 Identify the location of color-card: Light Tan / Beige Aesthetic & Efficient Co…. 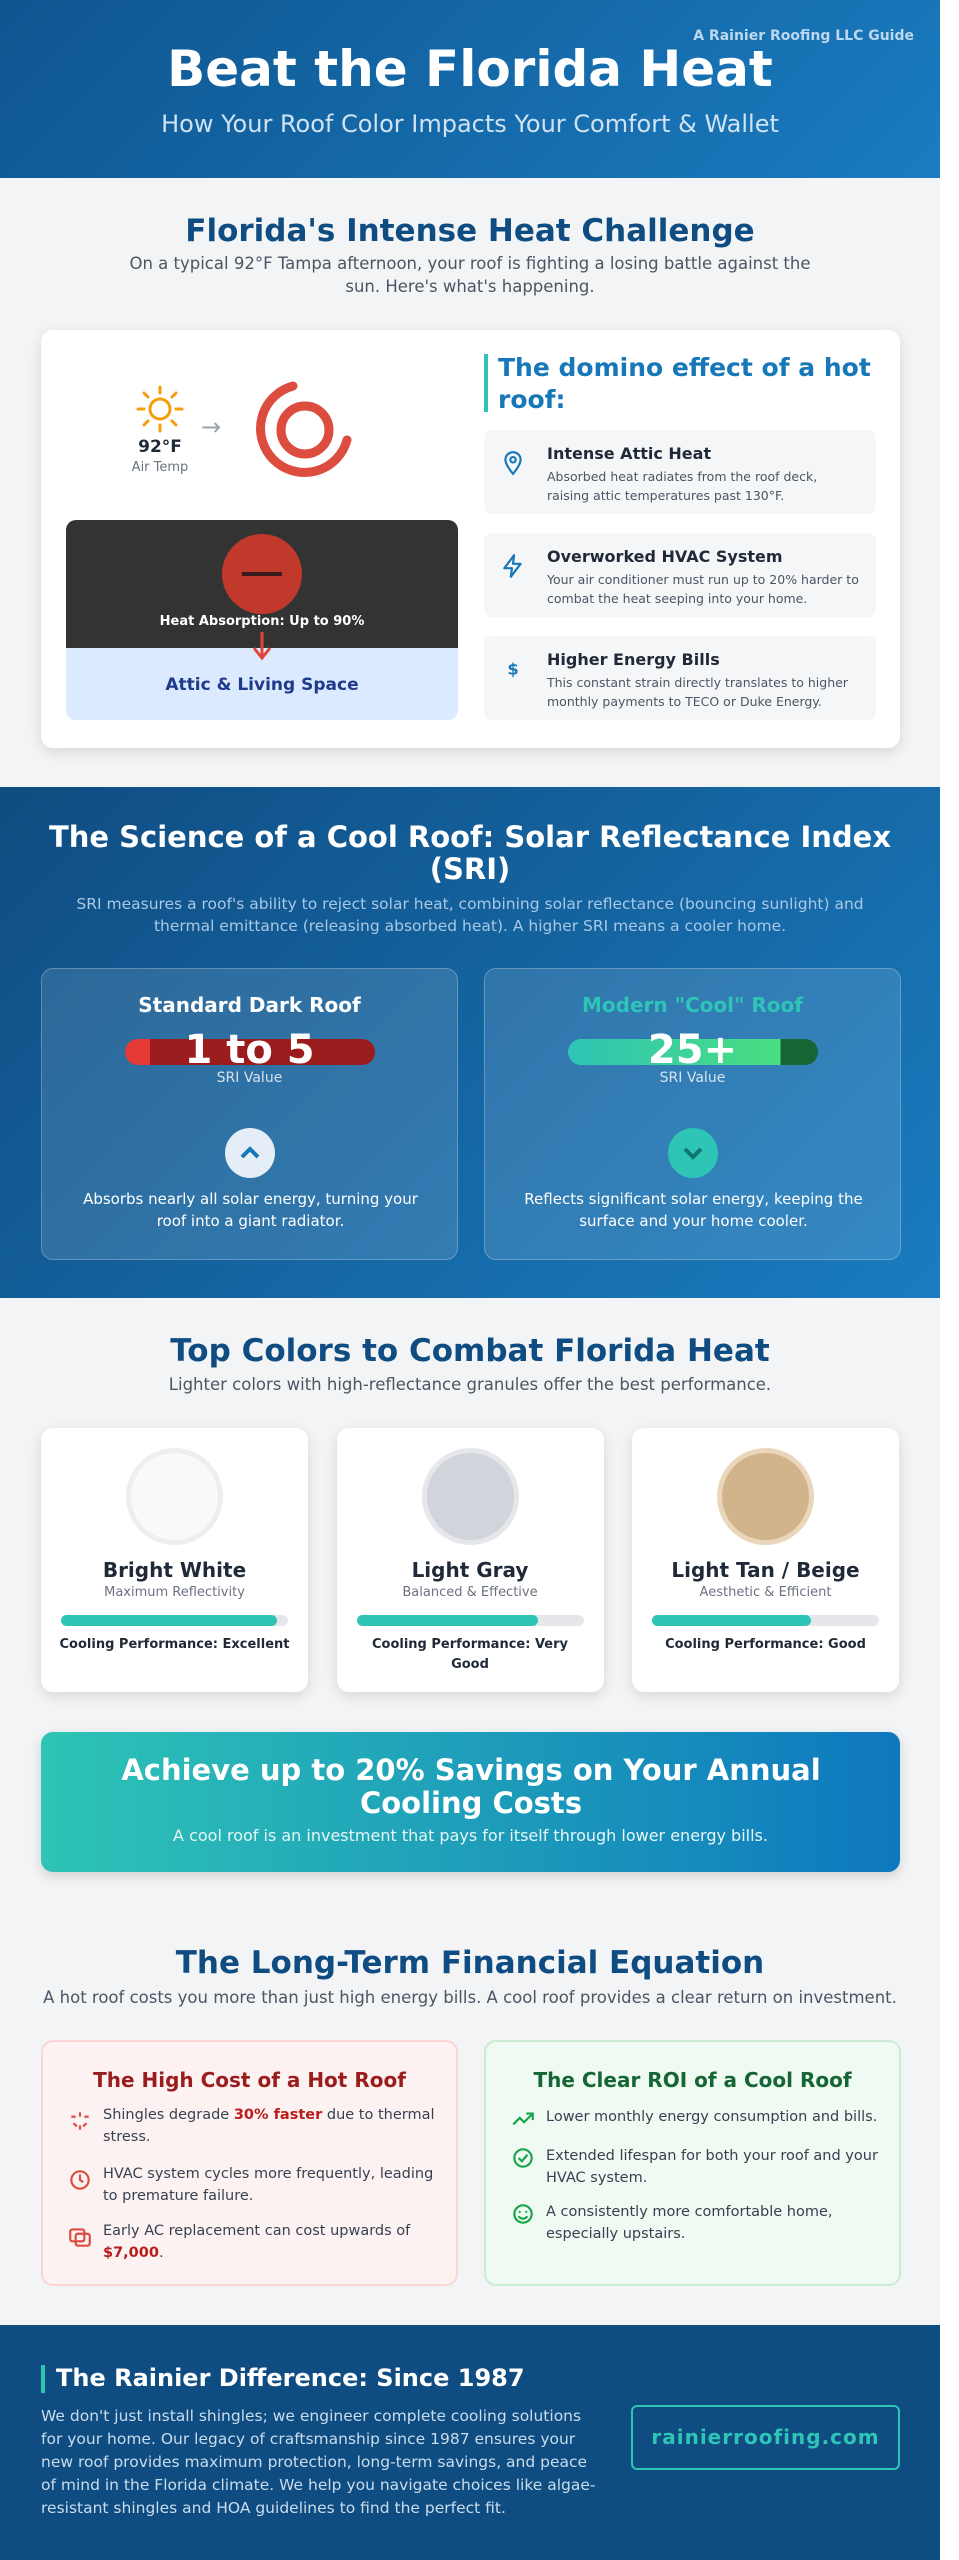
(765, 1560).